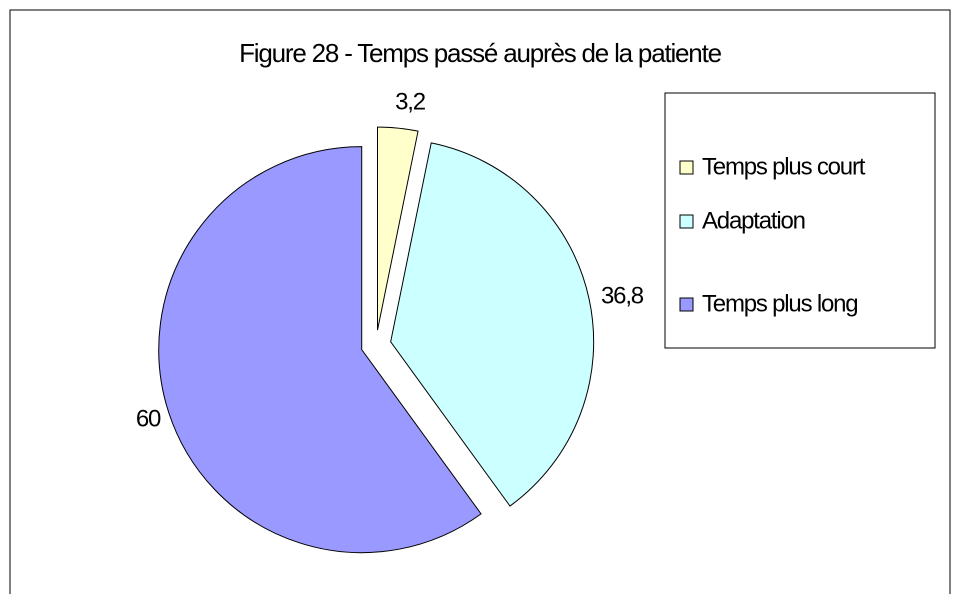  Describe the element at coordinates (753, 220) in the screenshot. I see `legend-label: Adaptation` at that location.